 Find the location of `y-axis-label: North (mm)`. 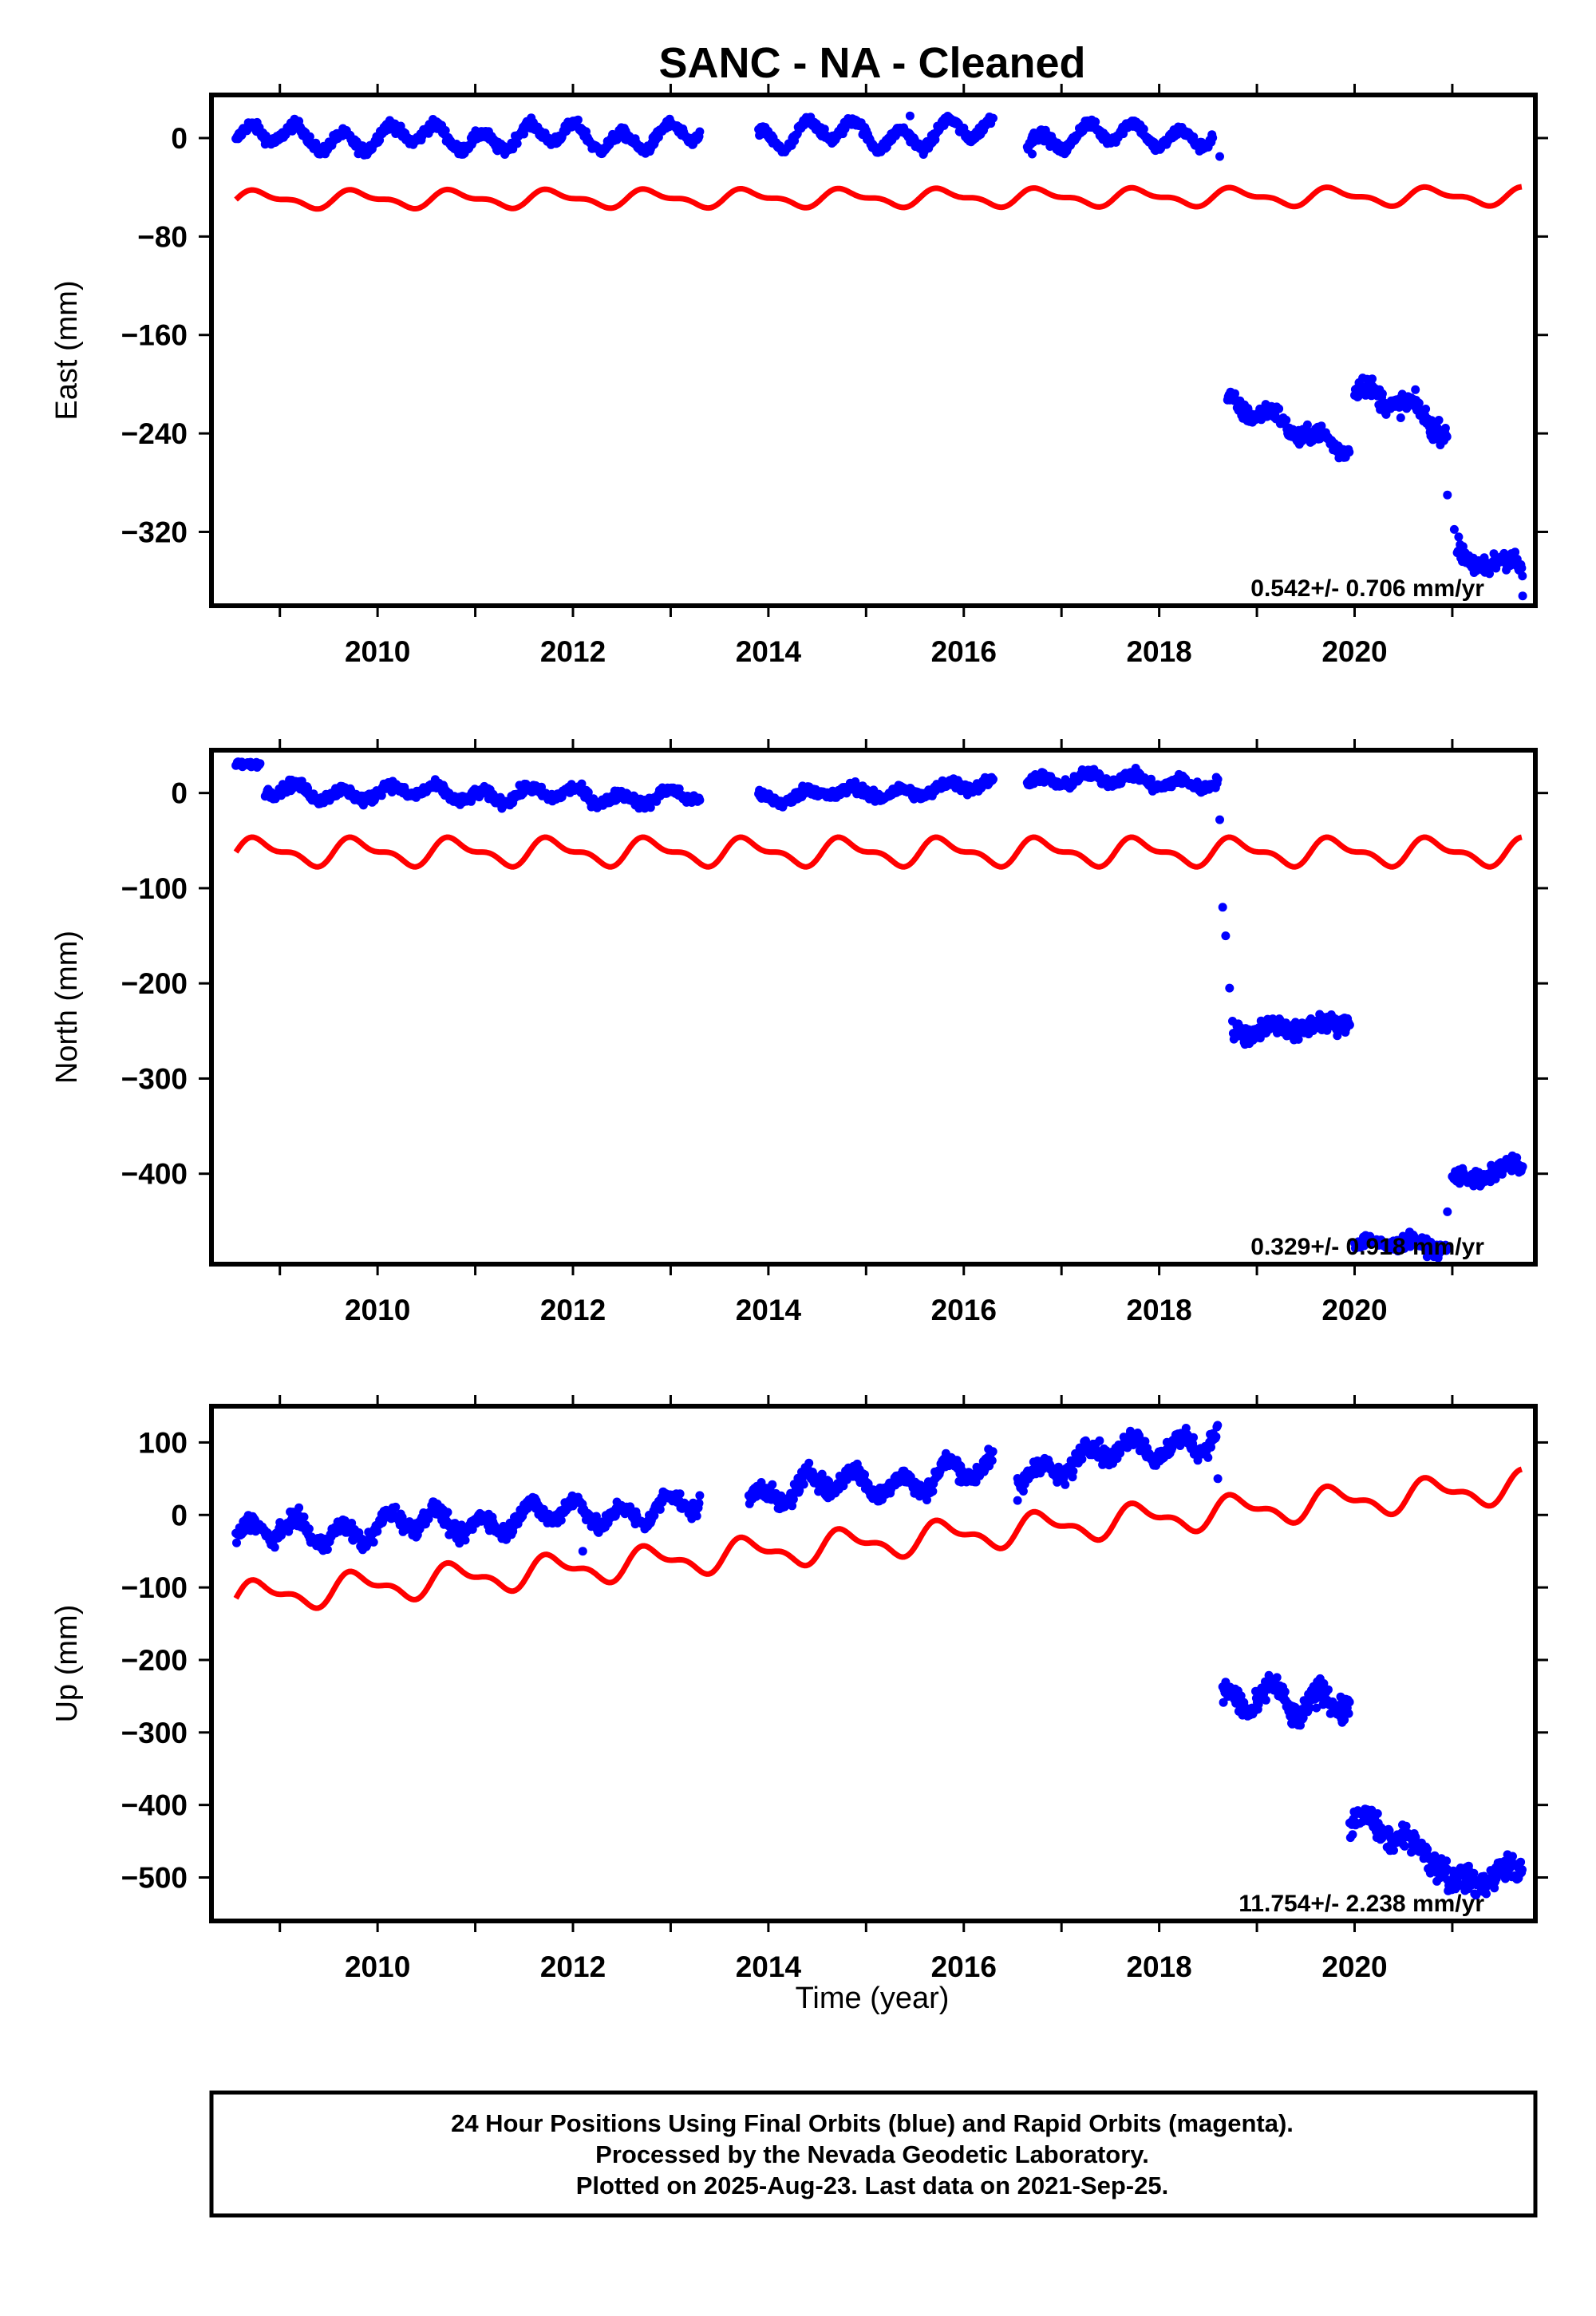

y-axis-label: North (mm) is located at coordinates (67, 1008).